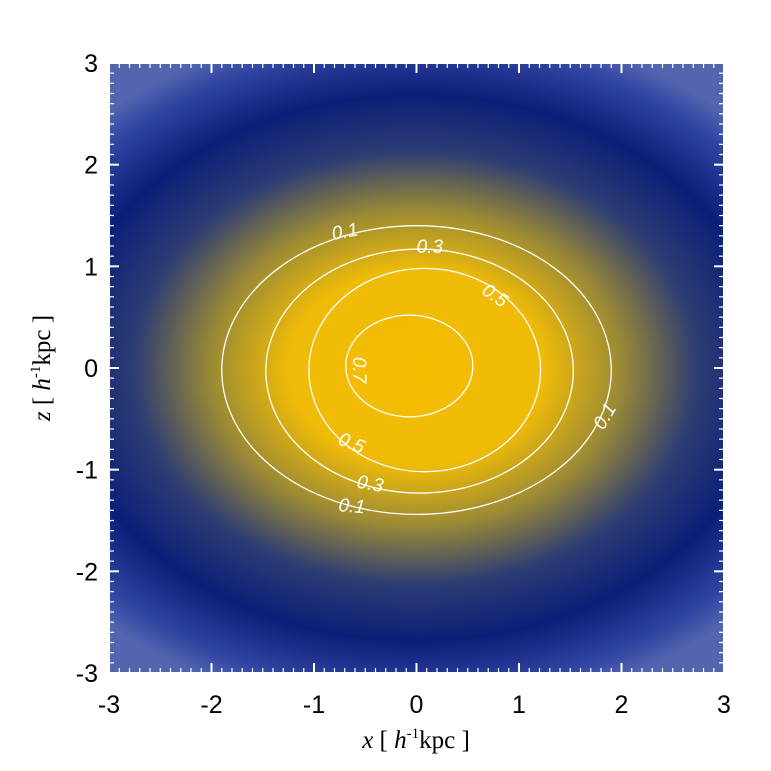  What do you see at coordinates (417, 705) in the screenshot?
I see `x-tick-label: 0` at bounding box center [417, 705].